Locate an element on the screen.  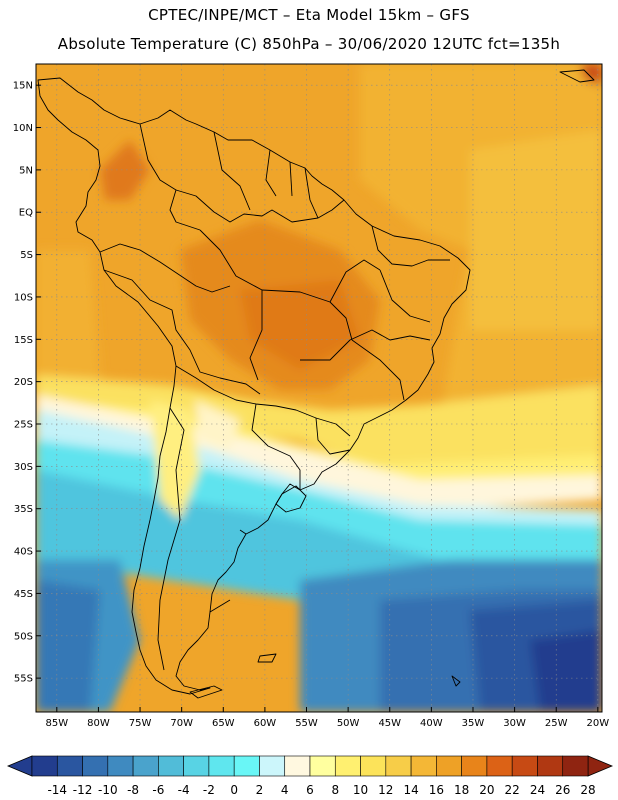
lon-label: 40W is located at coordinates (431, 723).